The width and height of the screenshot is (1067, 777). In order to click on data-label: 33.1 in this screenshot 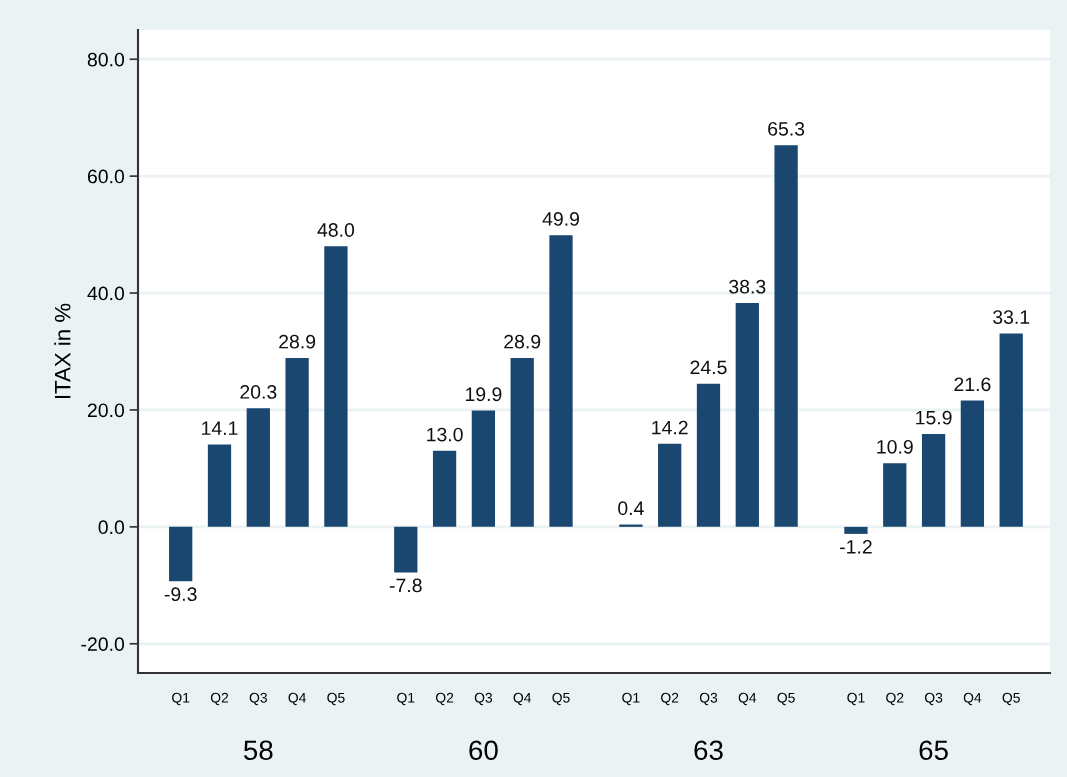, I will do `click(1011, 317)`.